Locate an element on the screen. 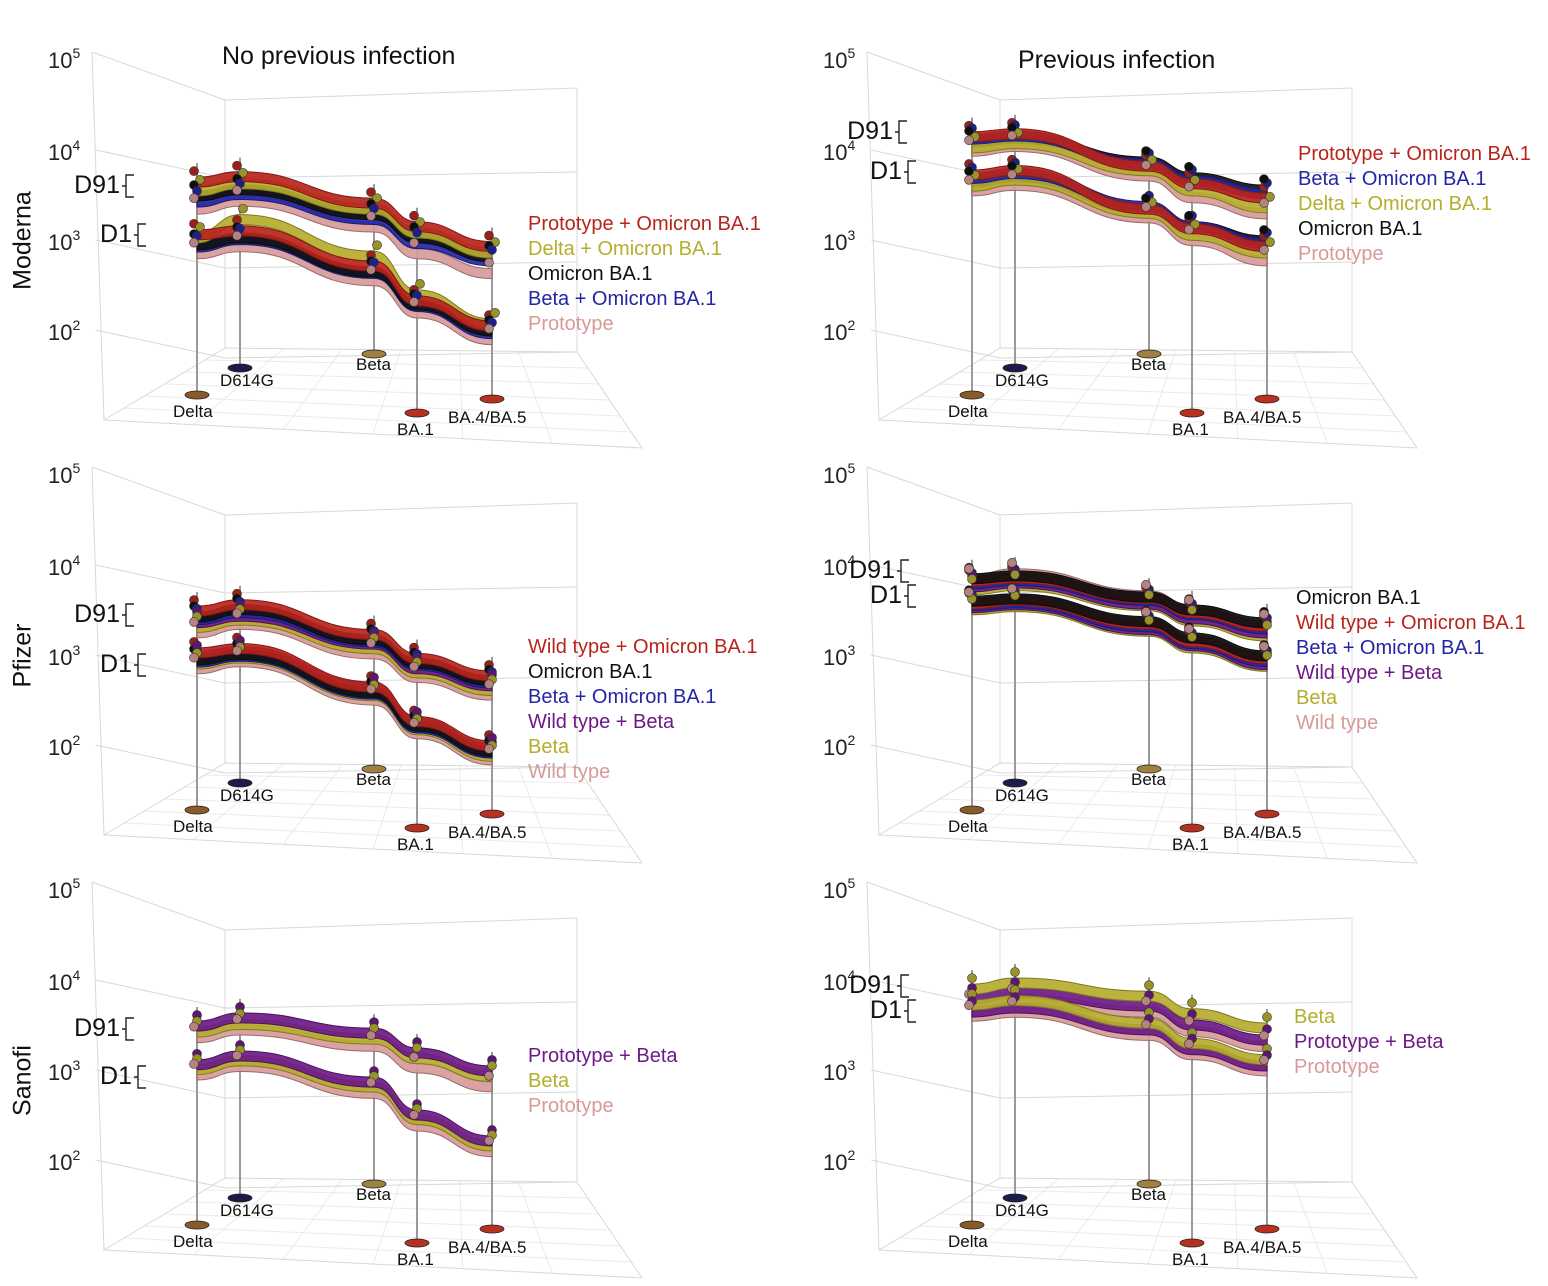 The image size is (1548, 1286). legend-entry-prototype-omicron-ba-1: Prototype + Omicron BA.1 is located at coordinates (644, 224).